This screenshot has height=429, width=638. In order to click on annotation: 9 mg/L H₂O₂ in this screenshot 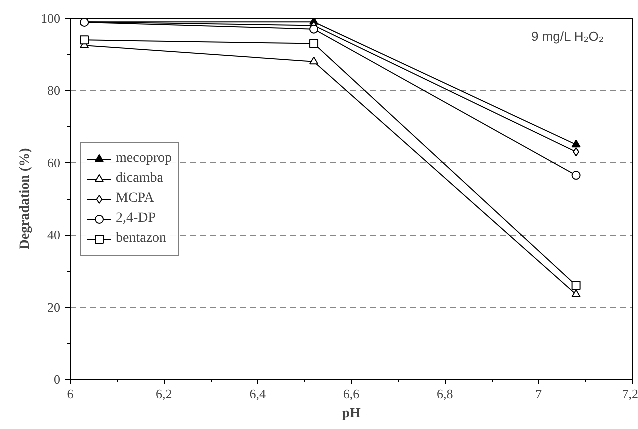, I will do `click(567, 36)`.